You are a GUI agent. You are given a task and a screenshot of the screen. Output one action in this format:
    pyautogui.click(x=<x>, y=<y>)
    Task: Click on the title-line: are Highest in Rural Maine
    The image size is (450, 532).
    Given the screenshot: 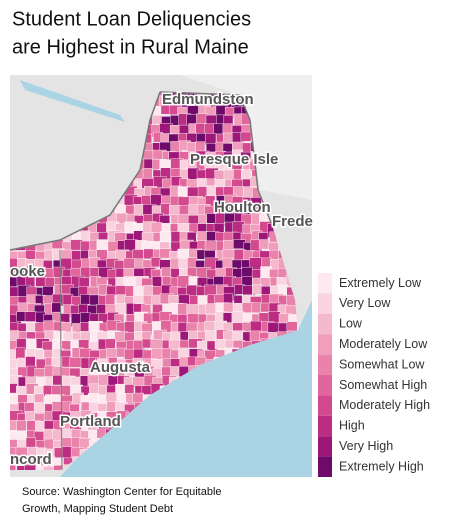 What is the action you would take?
    pyautogui.click(x=130, y=47)
    